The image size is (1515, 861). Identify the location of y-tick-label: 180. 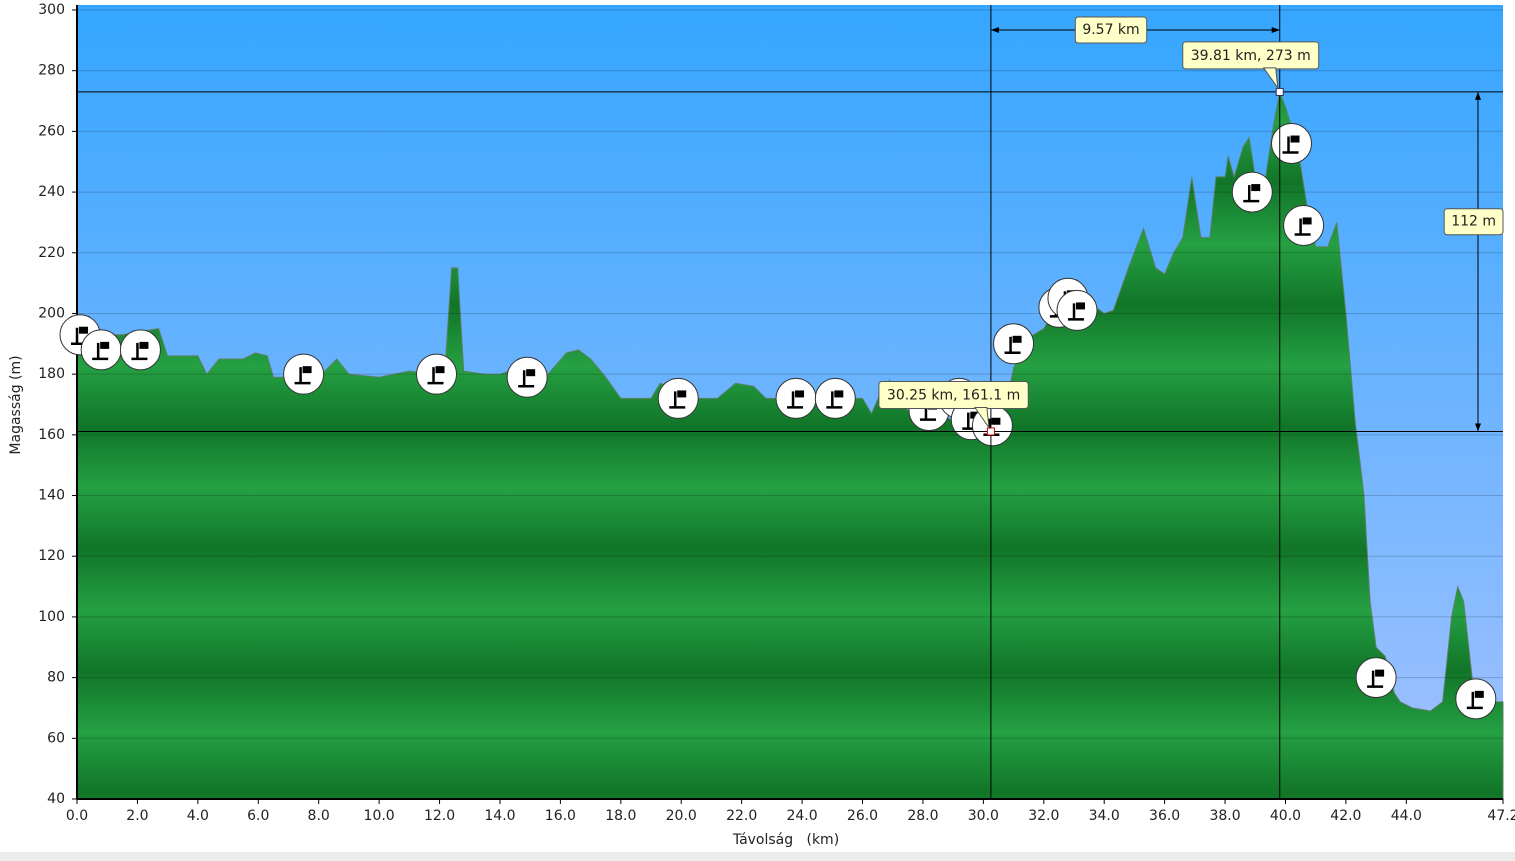
(51, 374).